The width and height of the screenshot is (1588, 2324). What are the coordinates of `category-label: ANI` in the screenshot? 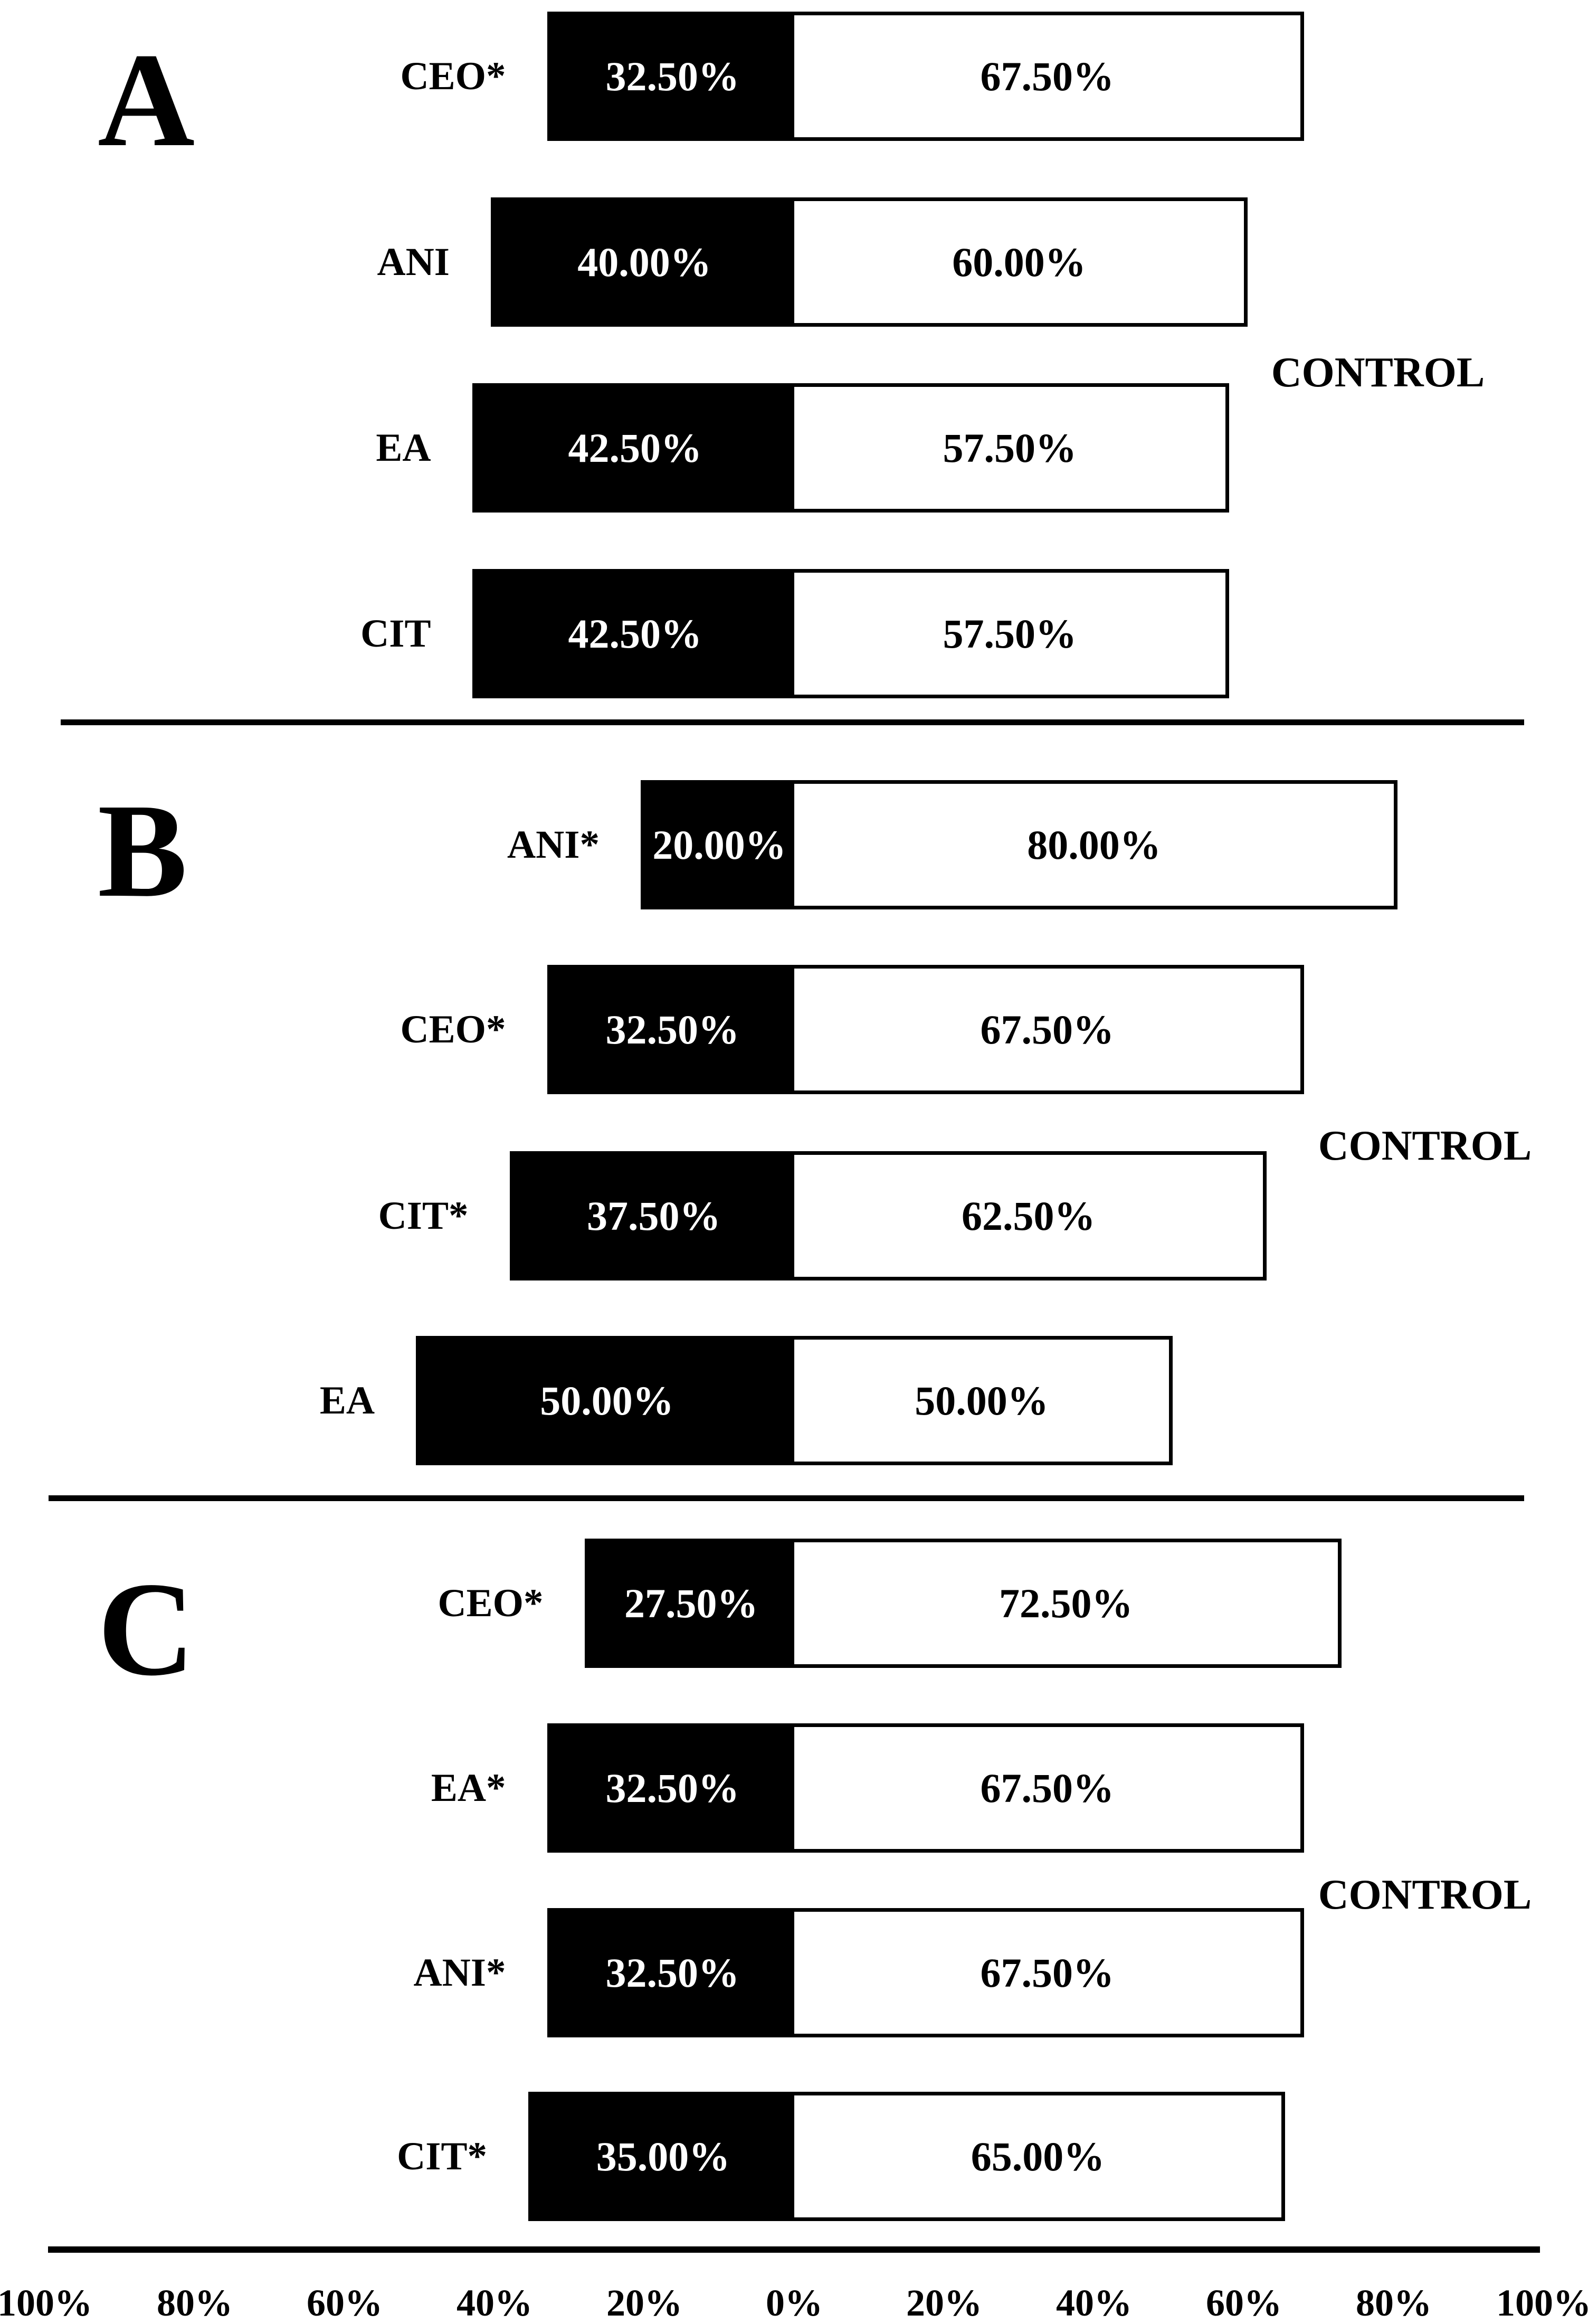 It's located at (413, 262).